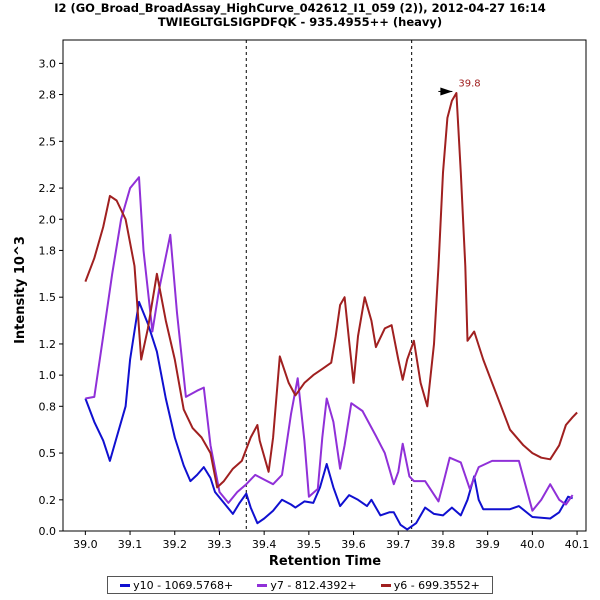 The height and width of the screenshot is (600, 600). Describe the element at coordinates (175, 544) in the screenshot. I see `x-tick-label: 39.2` at that location.